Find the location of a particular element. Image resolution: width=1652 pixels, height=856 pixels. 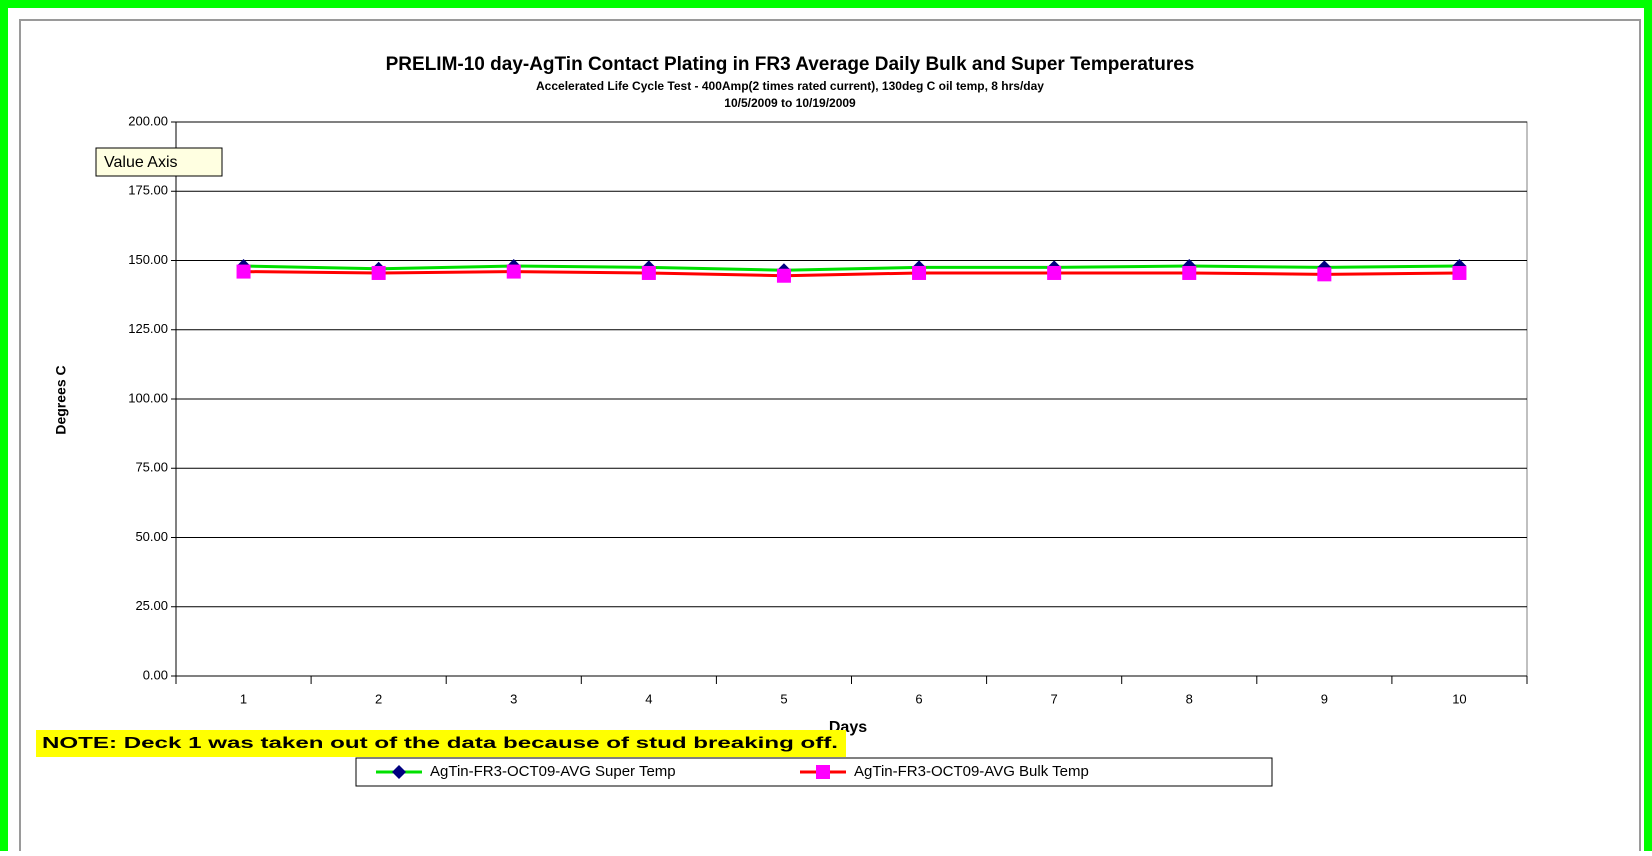

y-tick-label: 50.00 is located at coordinates (151, 536).